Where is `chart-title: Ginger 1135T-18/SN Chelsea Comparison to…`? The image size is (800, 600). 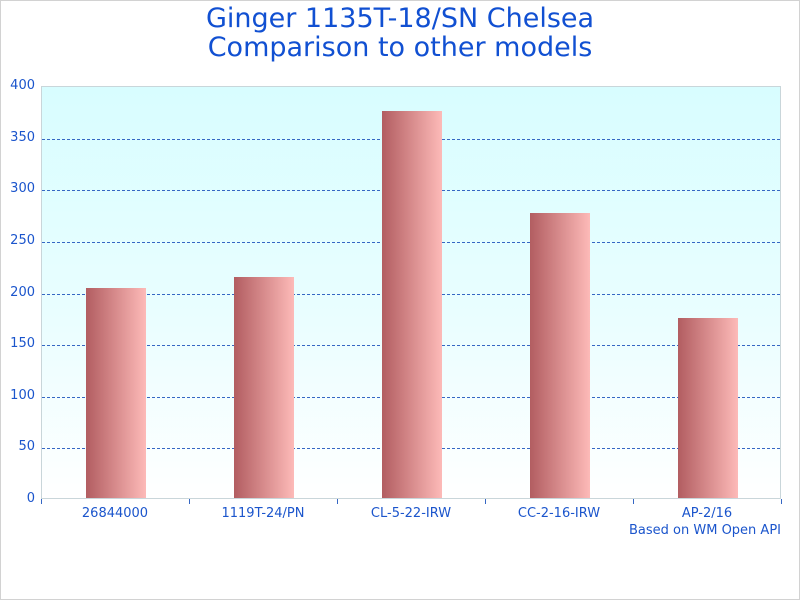 chart-title: Ginger 1135T-18/SN Chelsea Comparison to… is located at coordinates (400, 33).